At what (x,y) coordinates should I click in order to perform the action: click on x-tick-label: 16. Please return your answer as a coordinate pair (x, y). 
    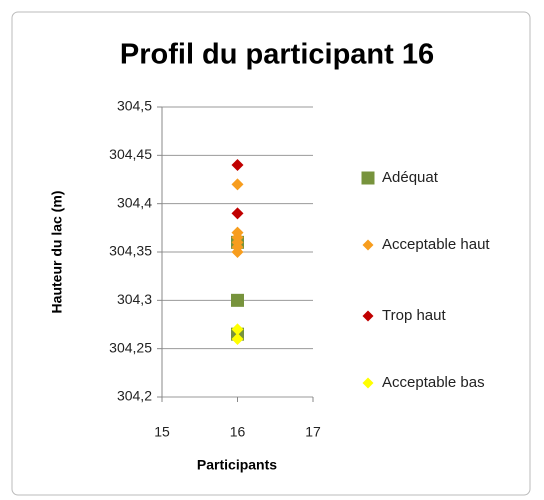
    Looking at the image, I should click on (238, 432).